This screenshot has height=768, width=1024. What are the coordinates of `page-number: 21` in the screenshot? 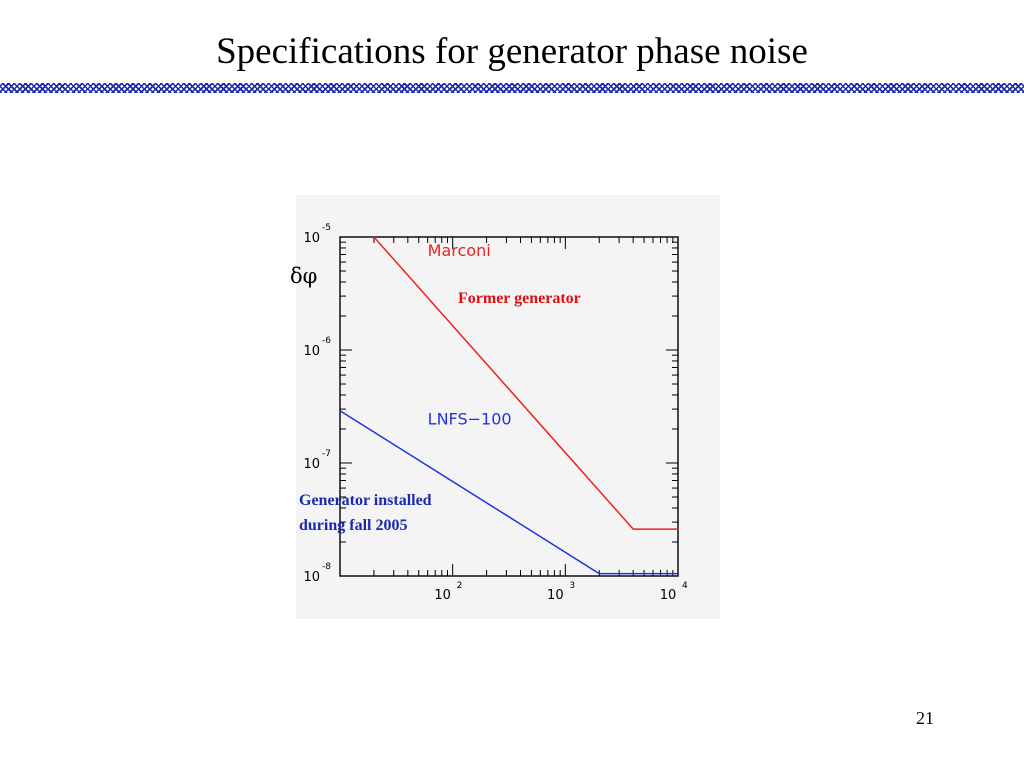 It's located at (925, 718).